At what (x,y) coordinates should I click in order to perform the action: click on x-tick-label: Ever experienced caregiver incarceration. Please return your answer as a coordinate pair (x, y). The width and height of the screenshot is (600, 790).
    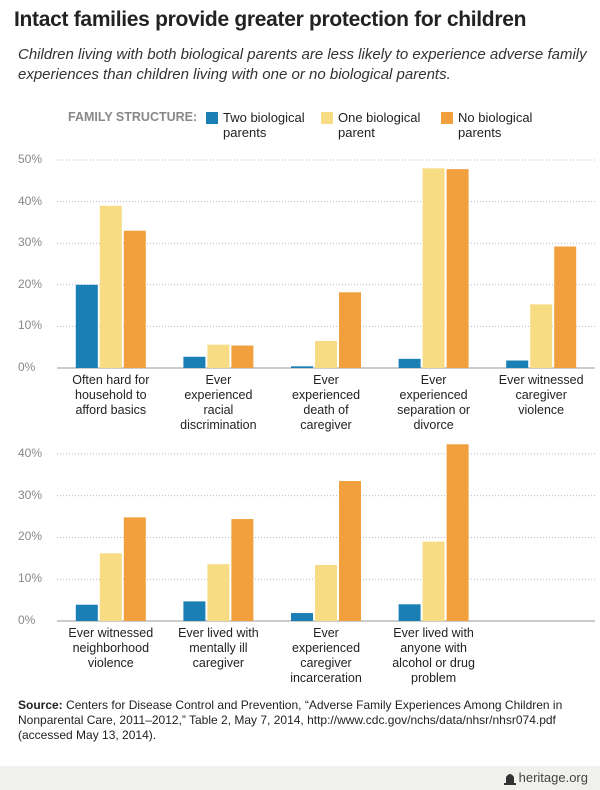
    Looking at the image, I should click on (326, 655).